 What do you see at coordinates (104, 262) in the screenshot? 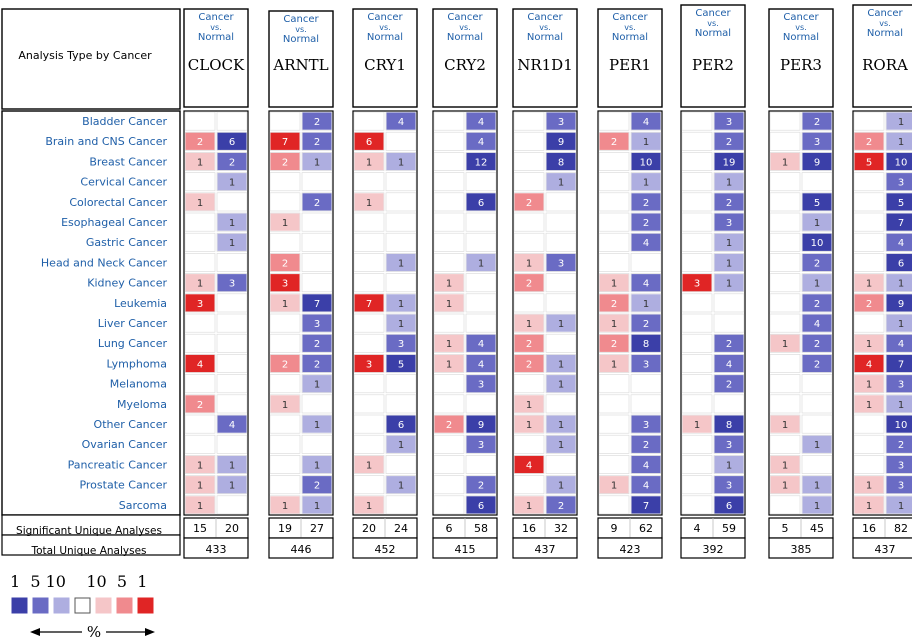
I see `cancer-label: Head and Neck Cancer` at bounding box center [104, 262].